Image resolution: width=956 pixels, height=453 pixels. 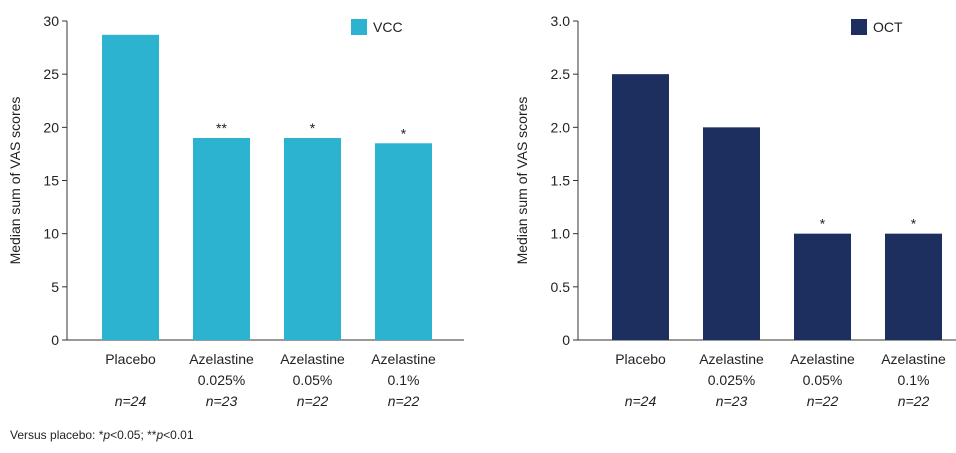 What do you see at coordinates (133, 435) in the screenshot?
I see `footnote-mid: <0.05; **` at bounding box center [133, 435].